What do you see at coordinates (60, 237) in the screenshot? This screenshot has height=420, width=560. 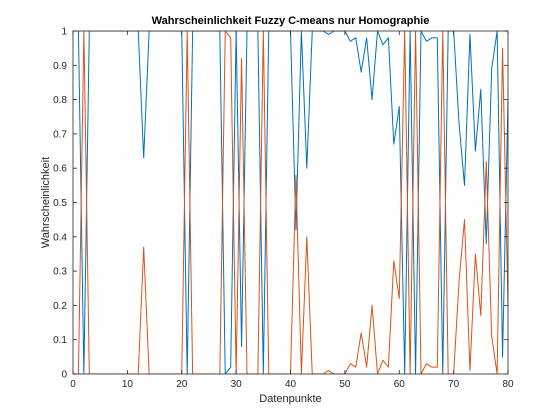 I see `y-tick-label: 0.4` at bounding box center [60, 237].